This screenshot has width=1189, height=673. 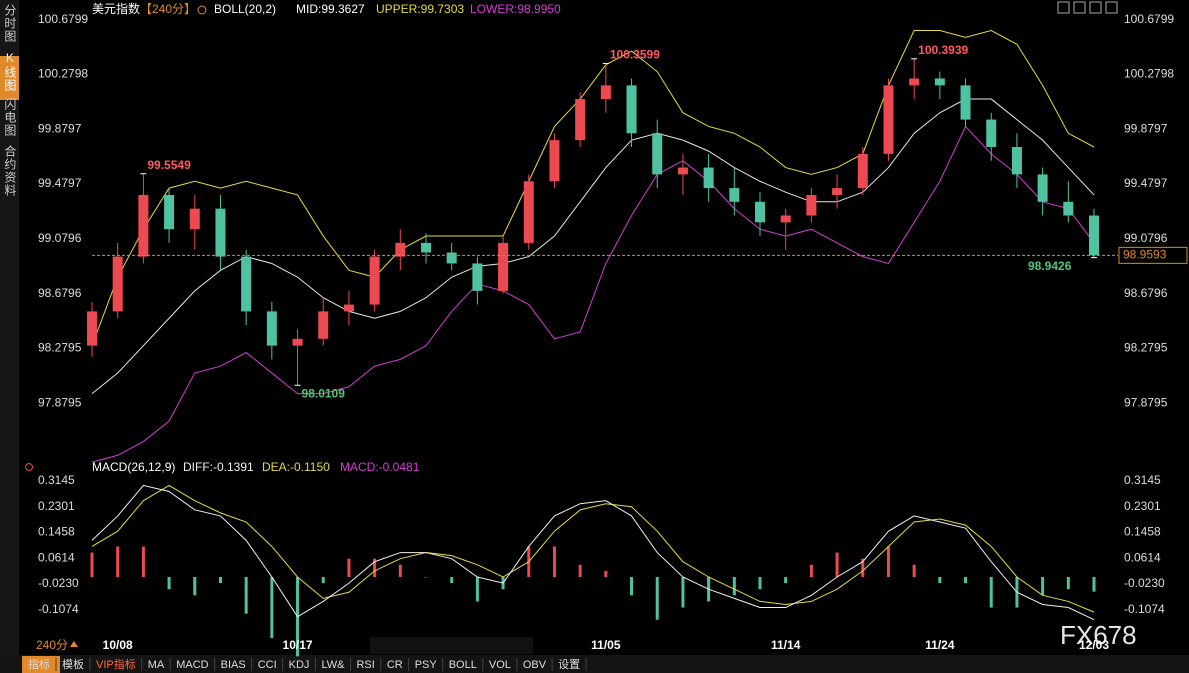 What do you see at coordinates (56, 506) in the screenshot?
I see `y-tick-label: 0.2301` at bounding box center [56, 506].